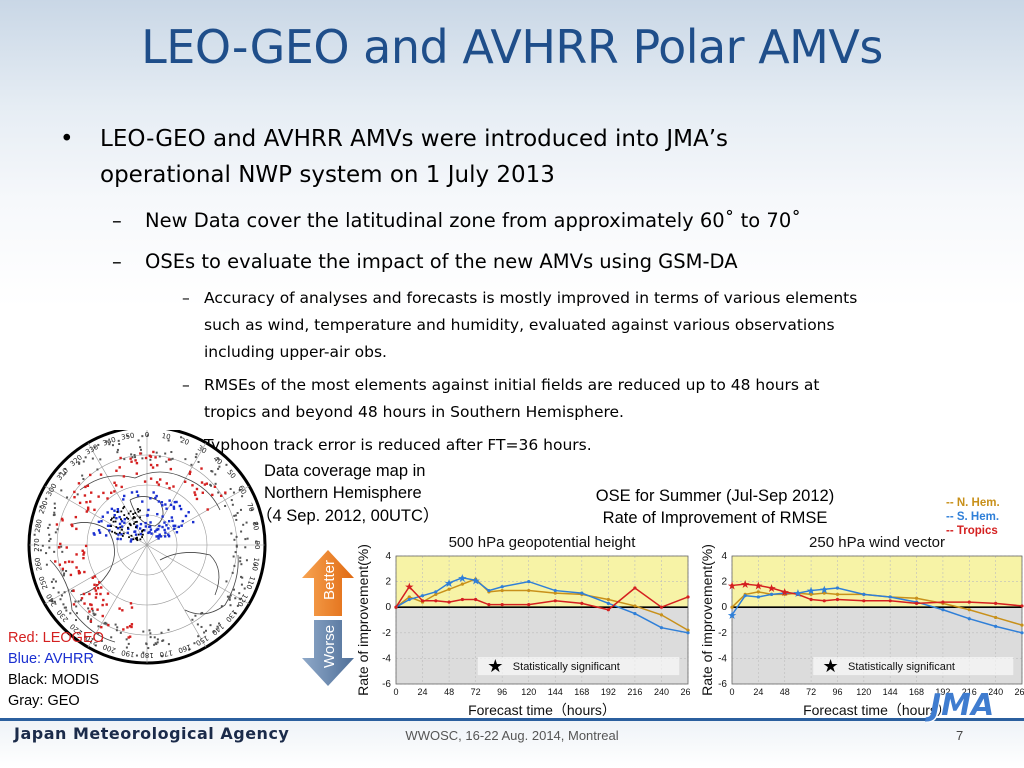 The image size is (1024, 768). What do you see at coordinates (685, 692) in the screenshot?
I see `x-tick-label: 264` at bounding box center [685, 692].